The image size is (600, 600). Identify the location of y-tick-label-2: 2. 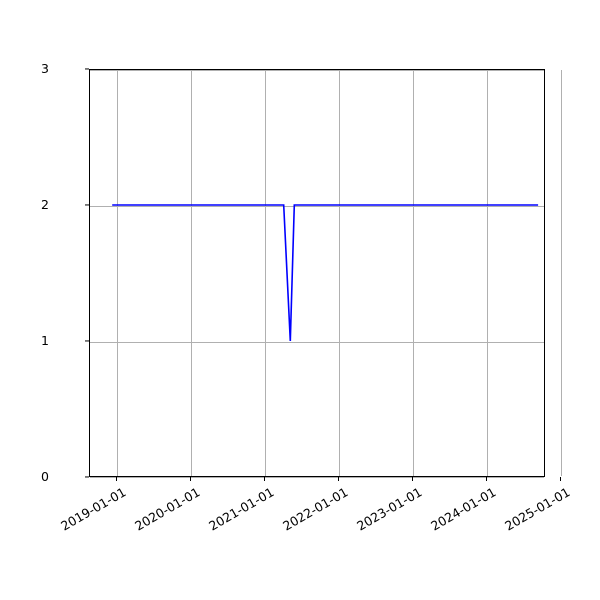
(45, 204).